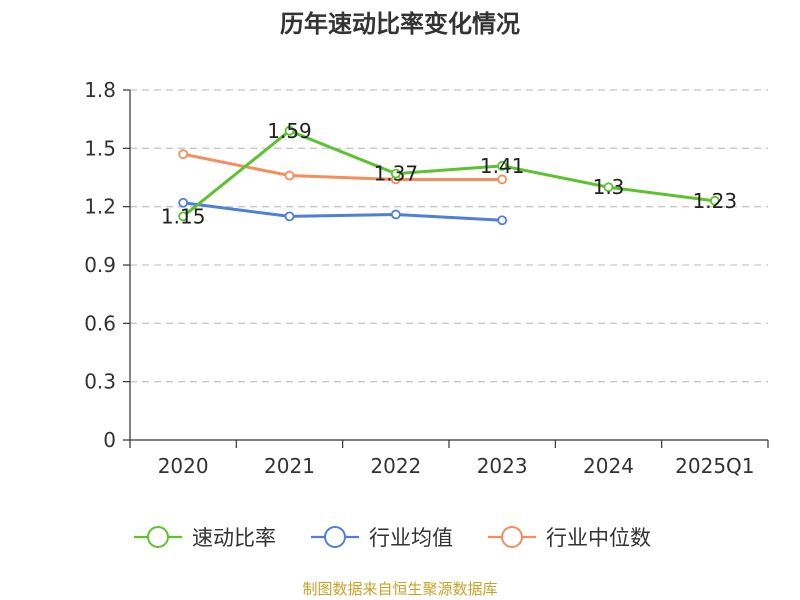 The height and width of the screenshot is (600, 800). What do you see at coordinates (100, 90) in the screenshot?
I see `y-tick-label: 1.8` at bounding box center [100, 90].